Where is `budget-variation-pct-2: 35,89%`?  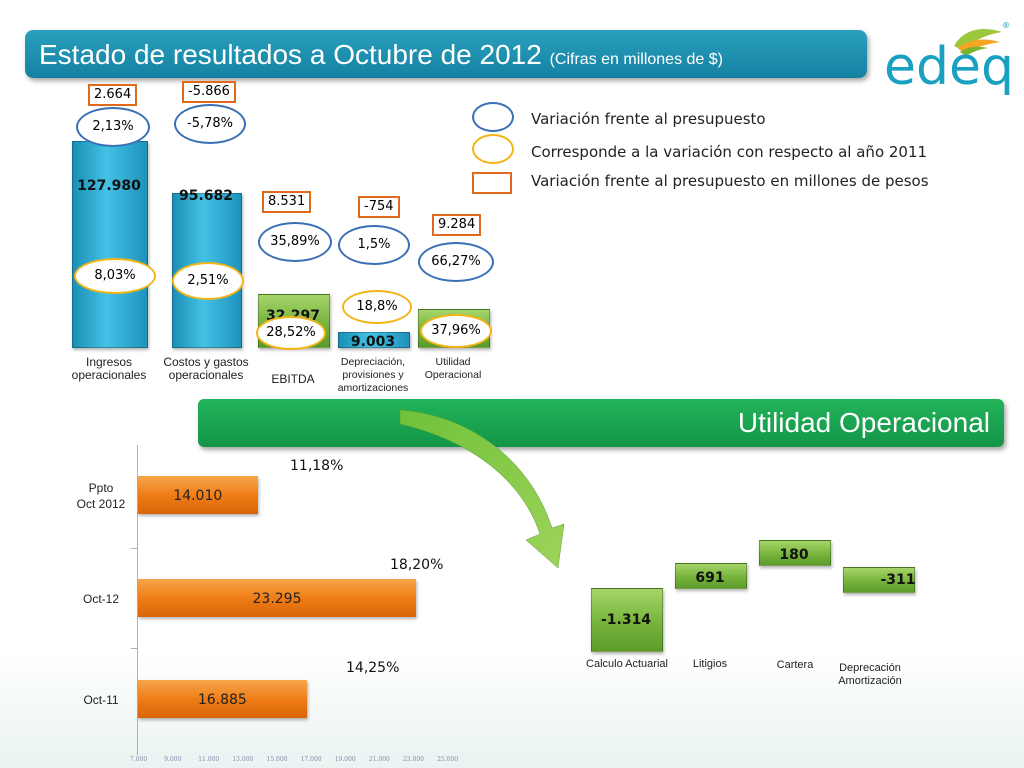
budget-variation-pct-2: 35,89% is located at coordinates (295, 242).